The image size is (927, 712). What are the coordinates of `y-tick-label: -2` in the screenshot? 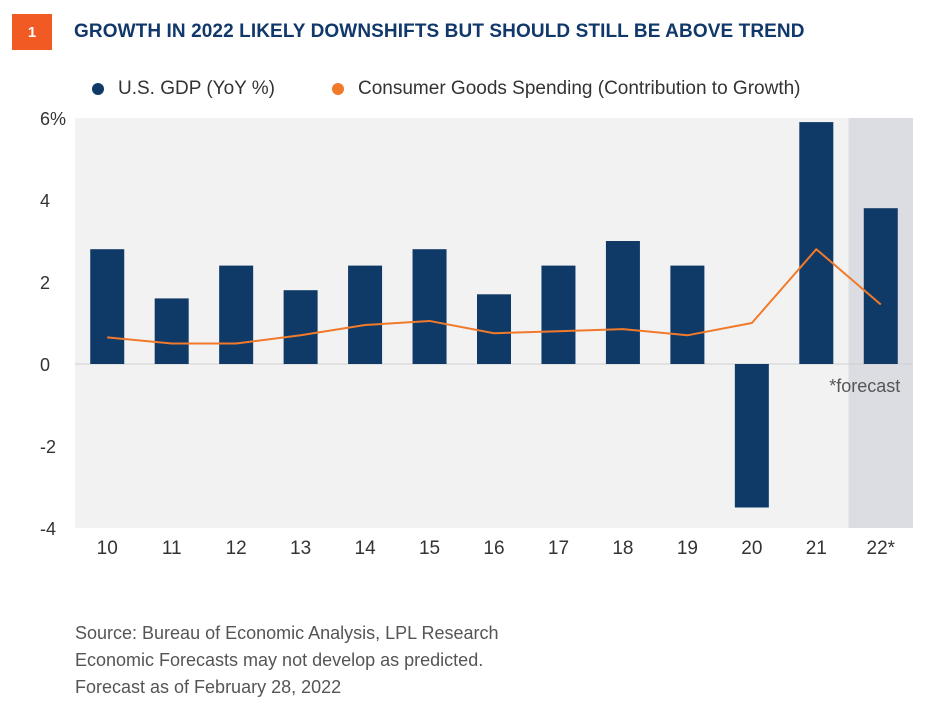 It's located at (48, 447).